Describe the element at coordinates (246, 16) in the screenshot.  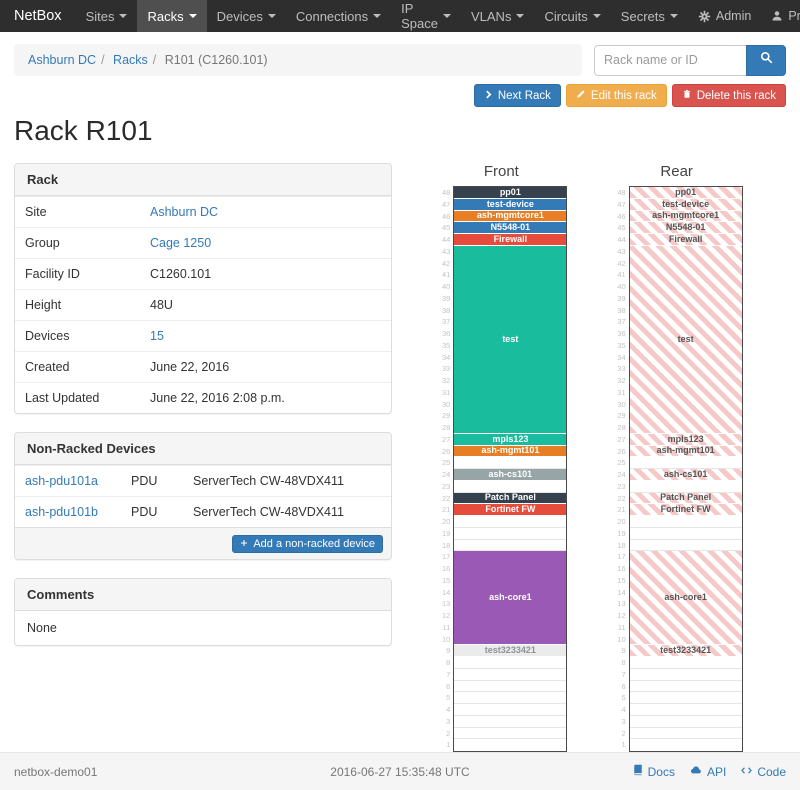
I see `nav-item-devices: Devices` at that location.